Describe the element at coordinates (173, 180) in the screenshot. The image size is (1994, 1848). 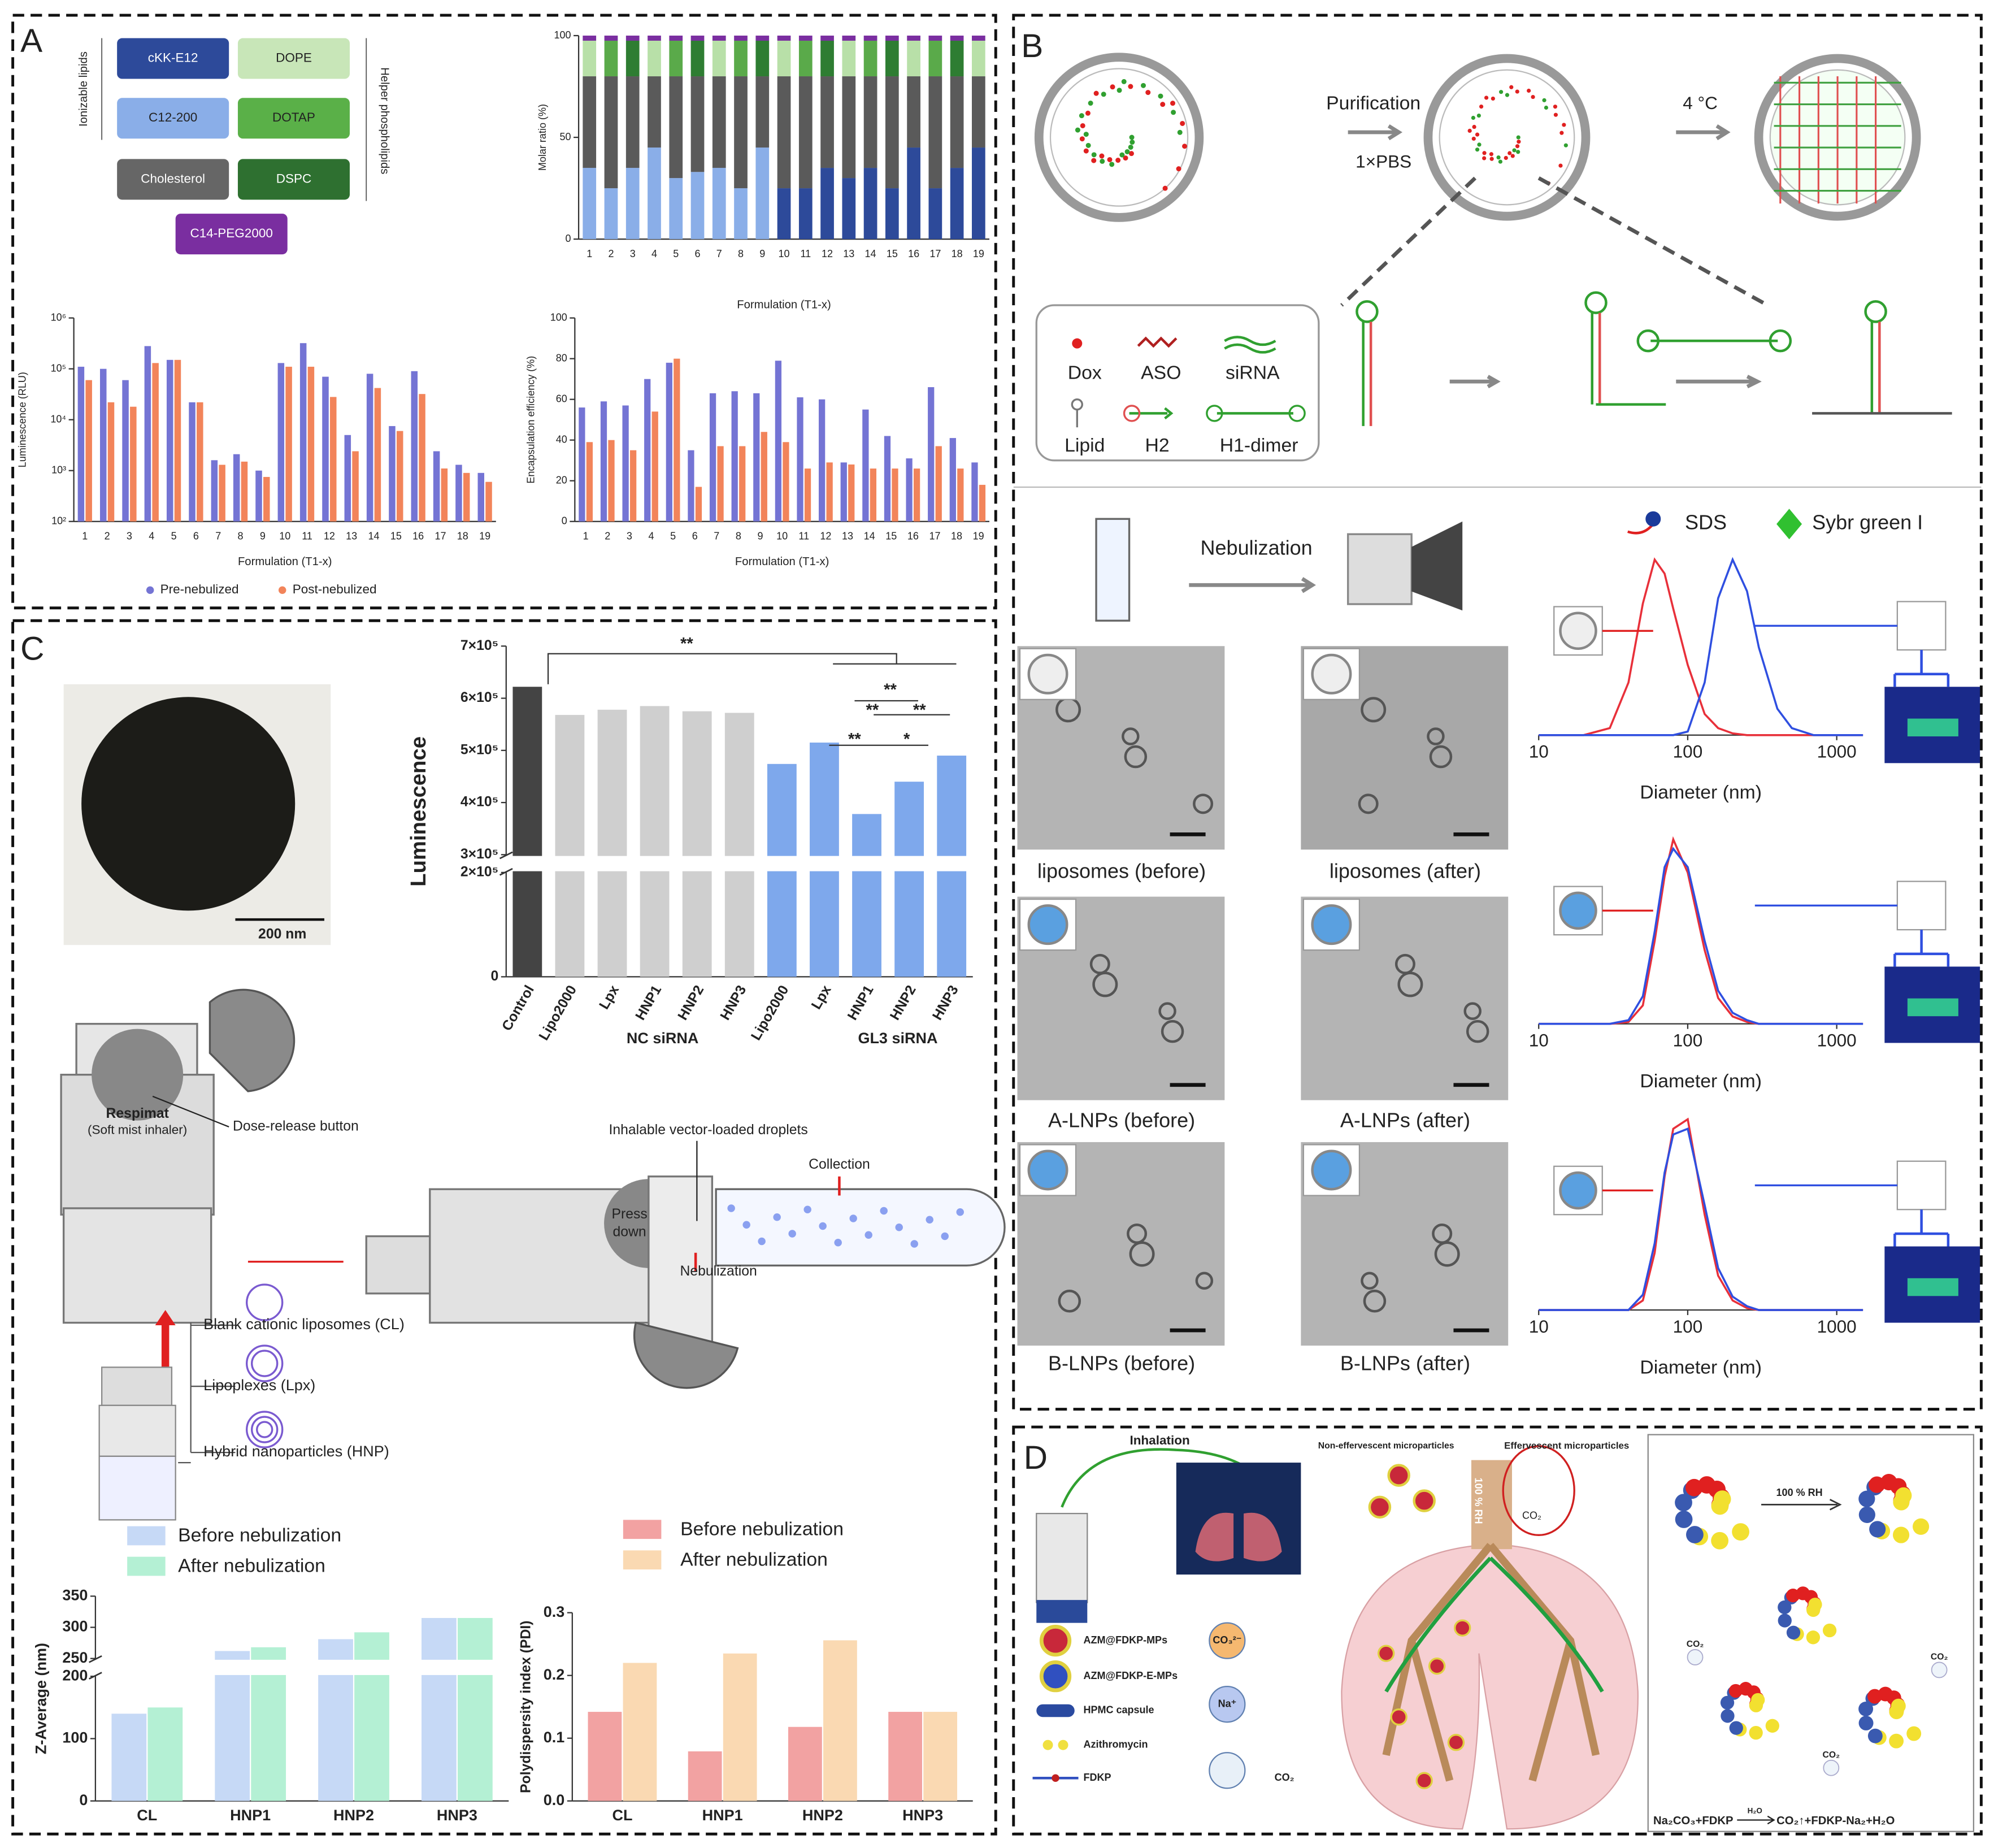
I see `lipid-block` at that location.